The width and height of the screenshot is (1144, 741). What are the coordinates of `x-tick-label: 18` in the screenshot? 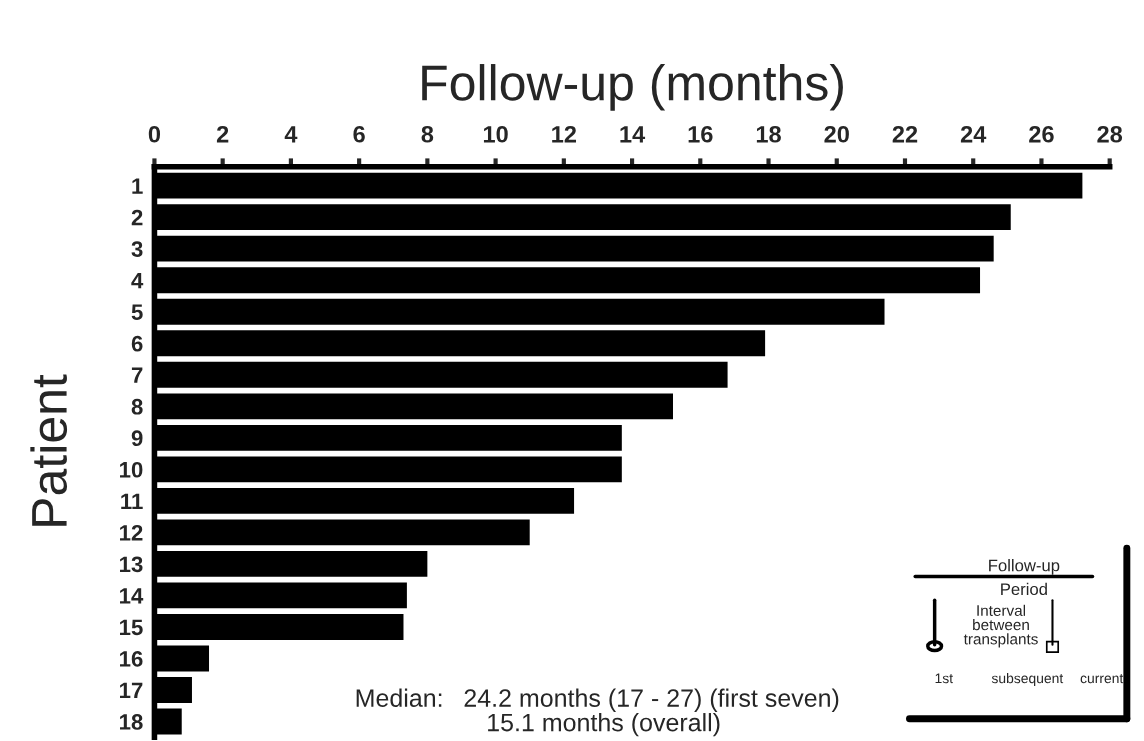 It's located at (768, 134).